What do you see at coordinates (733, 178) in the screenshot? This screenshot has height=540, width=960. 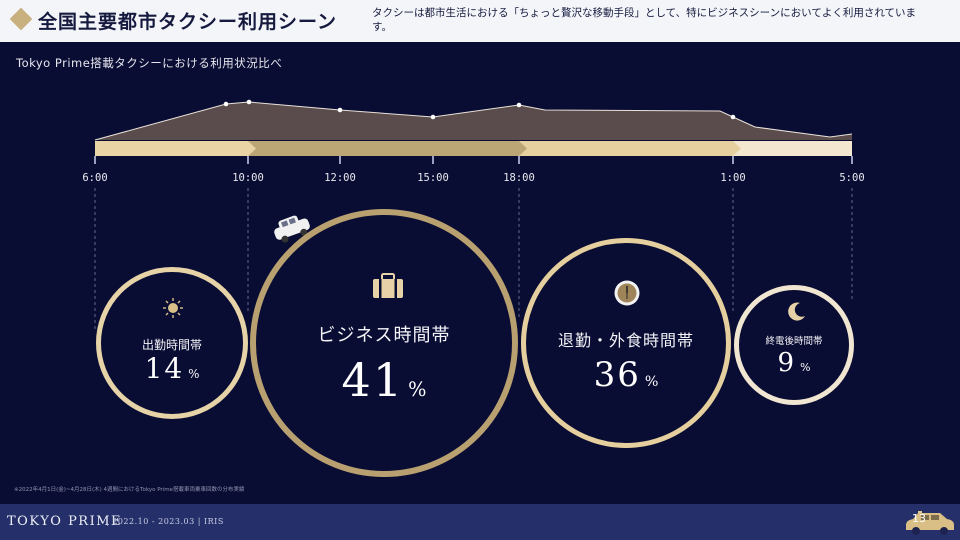 I see `tick-label: 1:00` at bounding box center [733, 178].